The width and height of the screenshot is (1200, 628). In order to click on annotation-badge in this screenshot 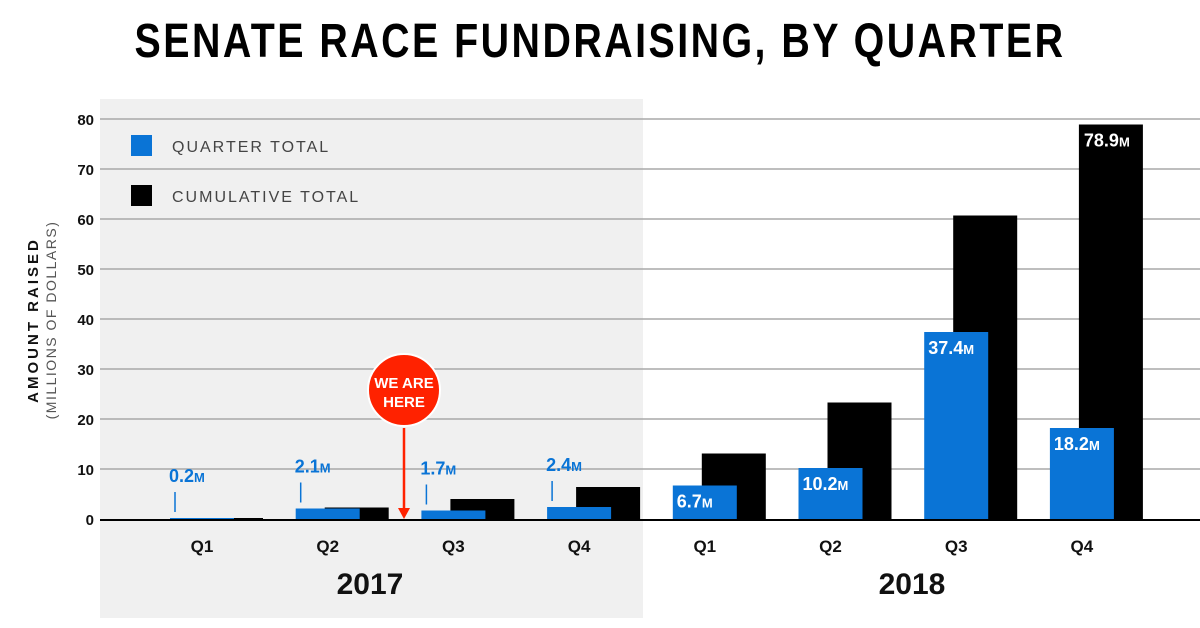, I will do `click(404, 390)`.